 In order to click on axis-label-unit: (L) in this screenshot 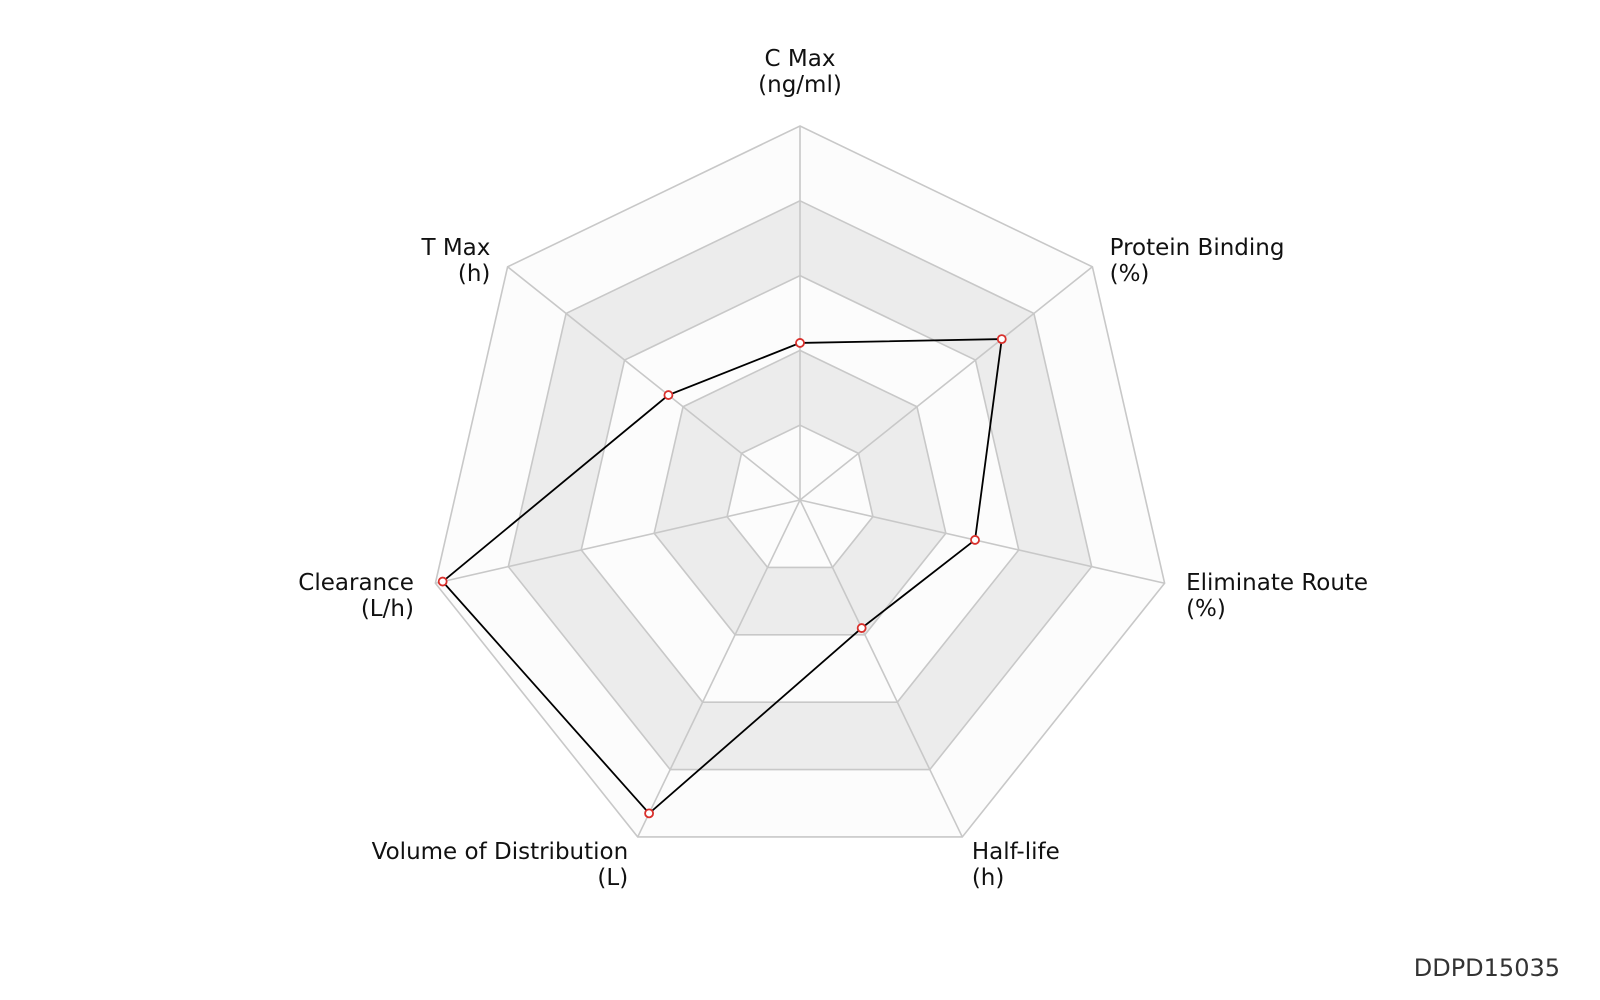, I will do `click(612, 878)`.